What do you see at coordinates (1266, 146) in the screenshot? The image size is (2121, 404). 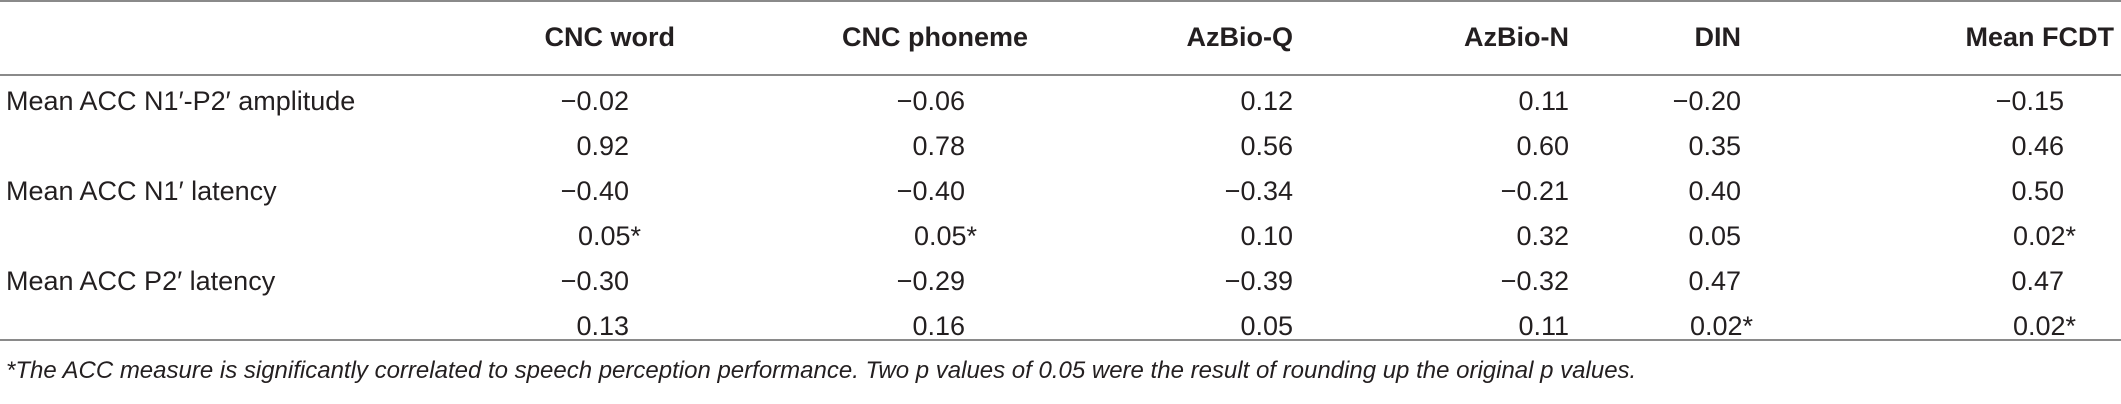 I see `cell-value: 0.56` at bounding box center [1266, 146].